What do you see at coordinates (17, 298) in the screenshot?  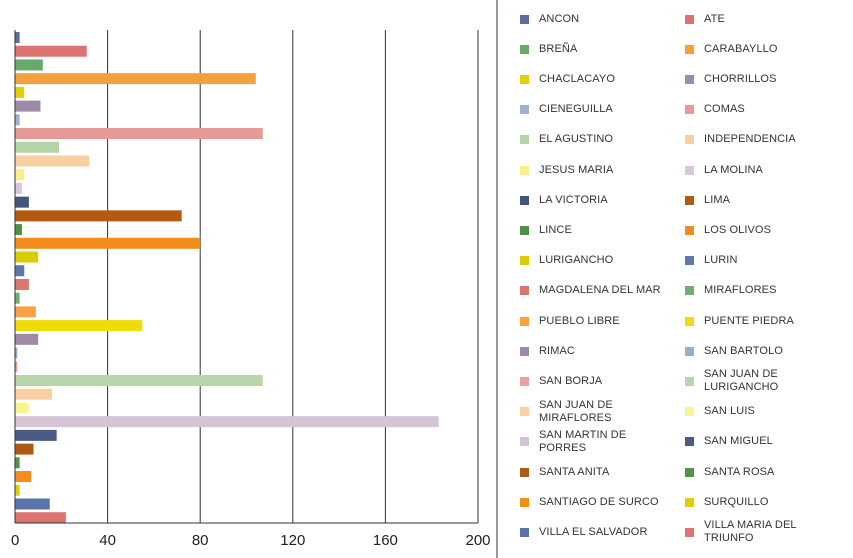 I see `bar-miraflores` at bounding box center [17, 298].